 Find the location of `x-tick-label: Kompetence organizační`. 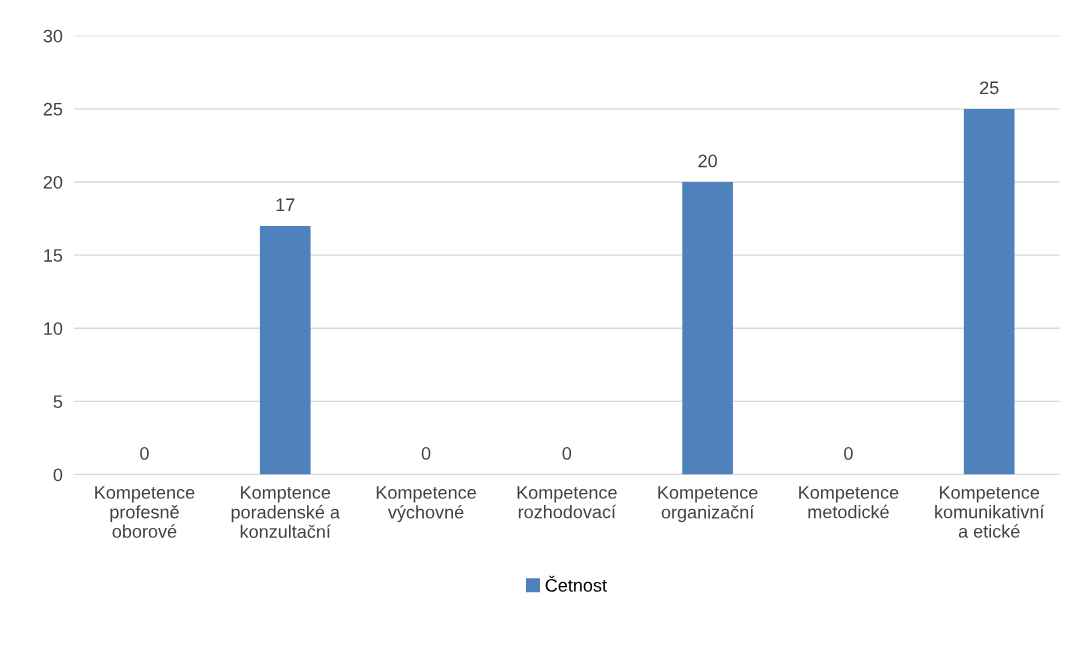

x-tick-label: Kompetence organizační is located at coordinates (708, 504).